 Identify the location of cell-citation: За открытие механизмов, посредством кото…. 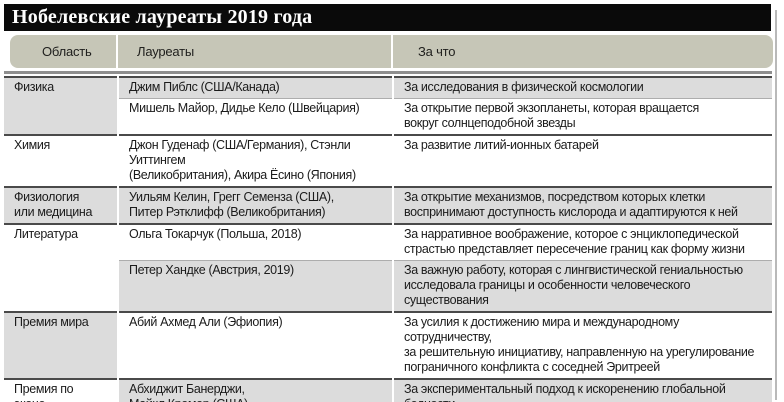
(582, 205).